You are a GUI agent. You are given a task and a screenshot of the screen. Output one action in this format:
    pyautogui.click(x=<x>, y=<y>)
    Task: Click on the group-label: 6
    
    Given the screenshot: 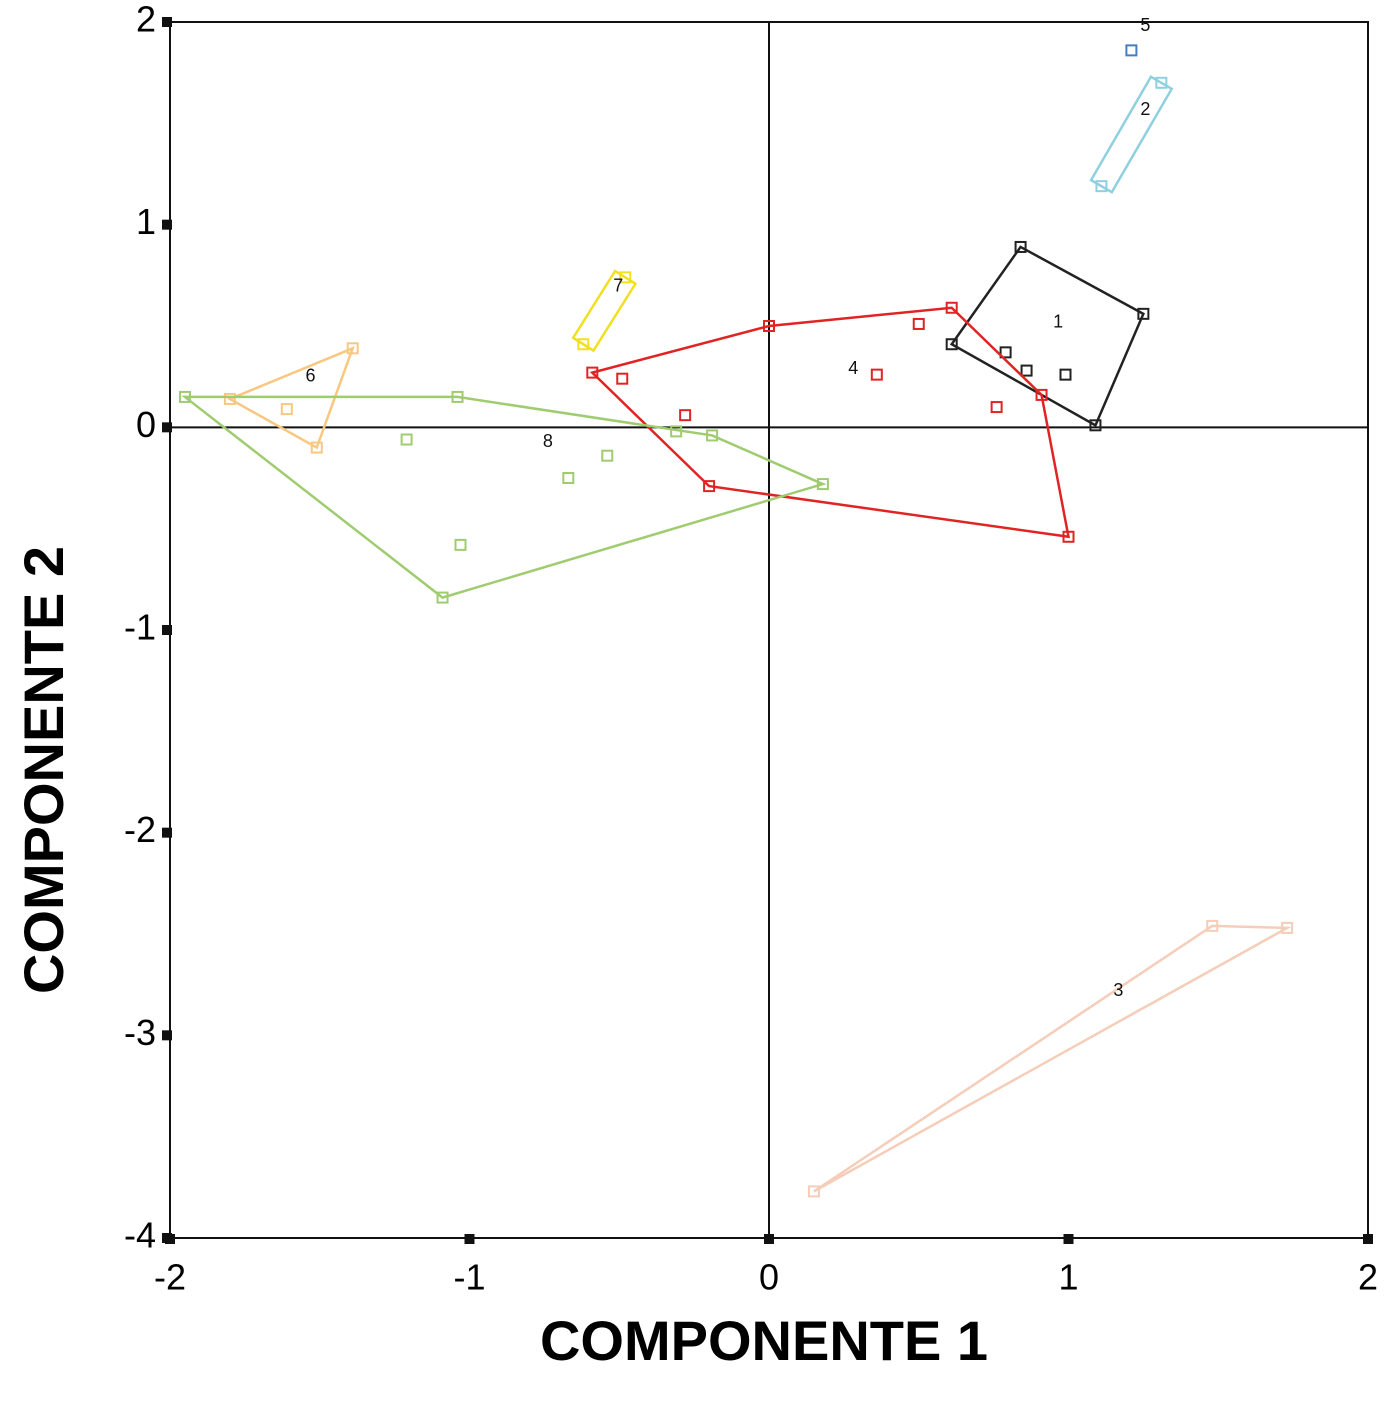 What is the action you would take?
    pyautogui.click(x=311, y=376)
    